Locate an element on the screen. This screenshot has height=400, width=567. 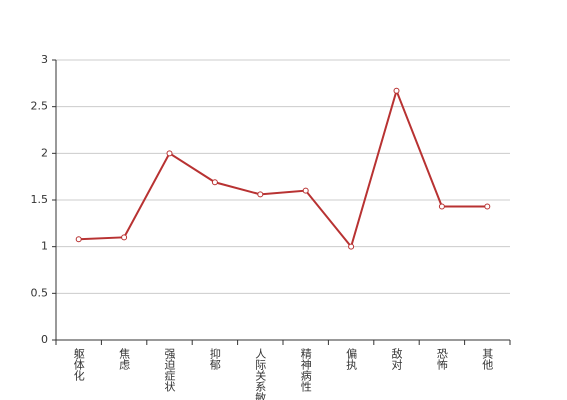
x-tick-label: 偏执 is located at coordinates (351, 359).